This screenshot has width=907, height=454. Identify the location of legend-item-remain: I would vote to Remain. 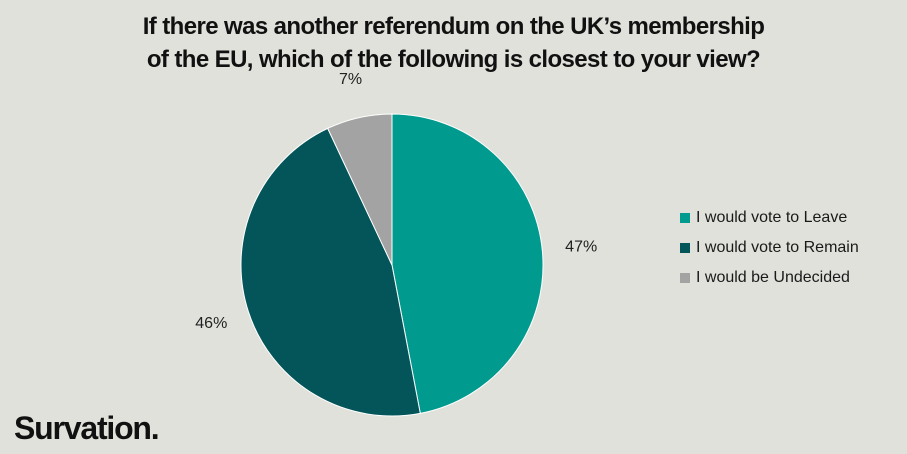
(769, 248).